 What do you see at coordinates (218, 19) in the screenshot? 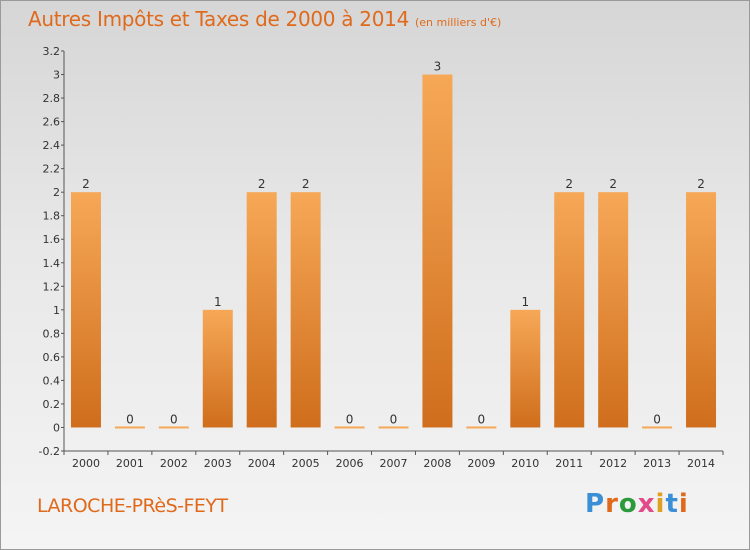
I see `chart-title: Autres Impôts et Taxes de 2000 à 2014` at bounding box center [218, 19].